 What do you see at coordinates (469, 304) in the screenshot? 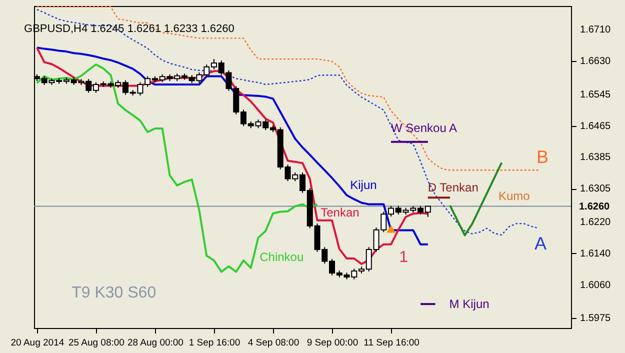
I see `series-label: M Kijun` at bounding box center [469, 304].